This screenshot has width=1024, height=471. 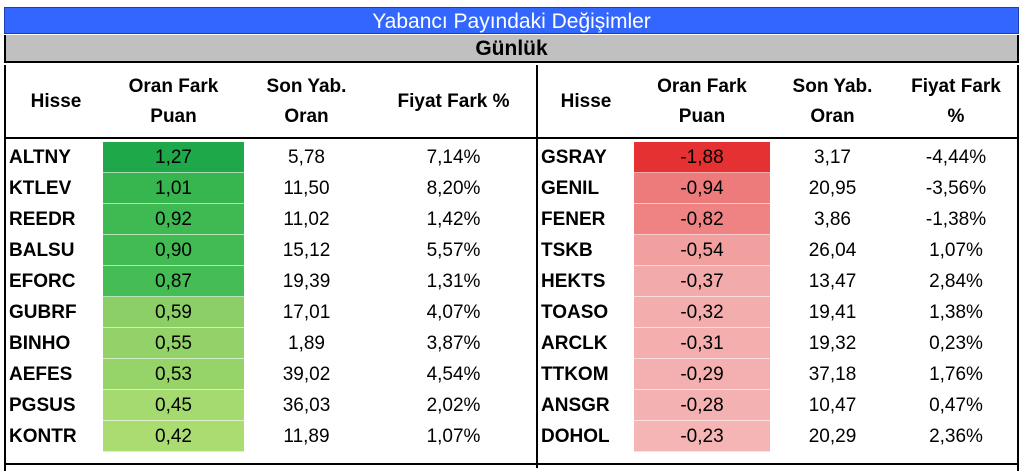 What do you see at coordinates (453, 219) in the screenshot?
I see `fiyat-fark-cell: 1,42%` at bounding box center [453, 219].